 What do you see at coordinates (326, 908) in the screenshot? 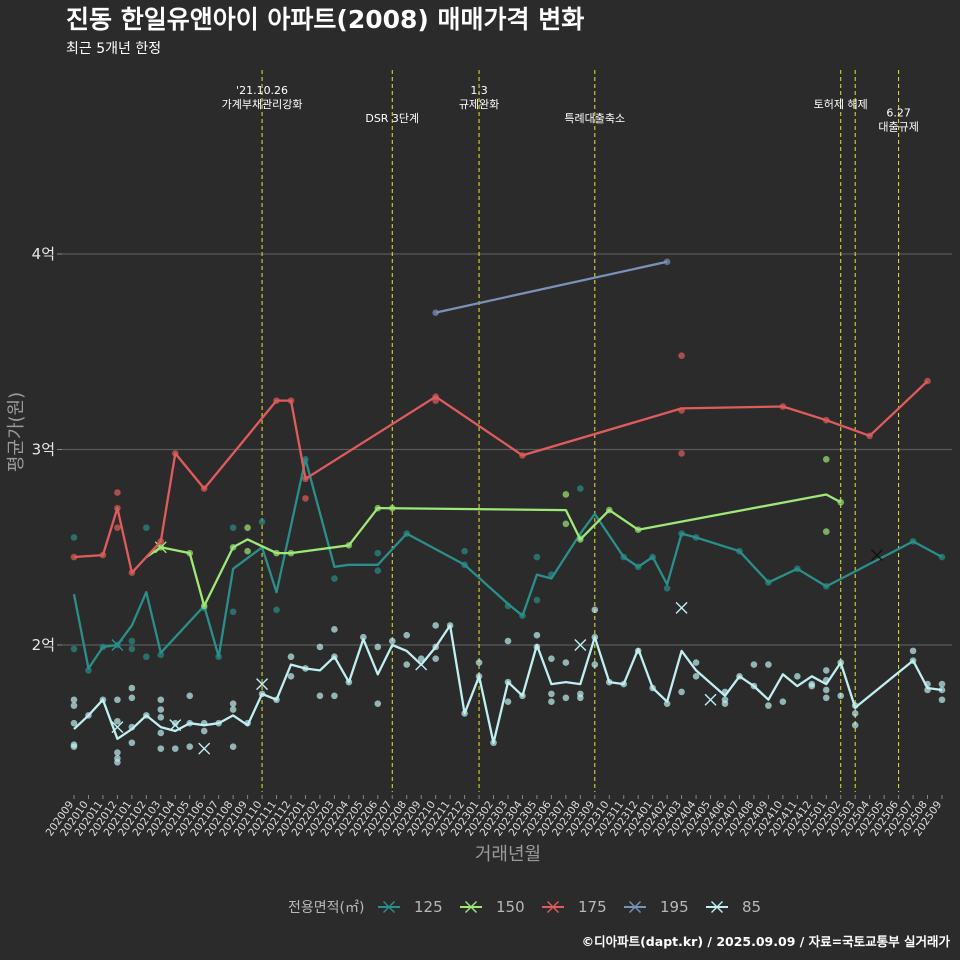
I see `legend-title: 전용면적(㎡)` at bounding box center [326, 908].